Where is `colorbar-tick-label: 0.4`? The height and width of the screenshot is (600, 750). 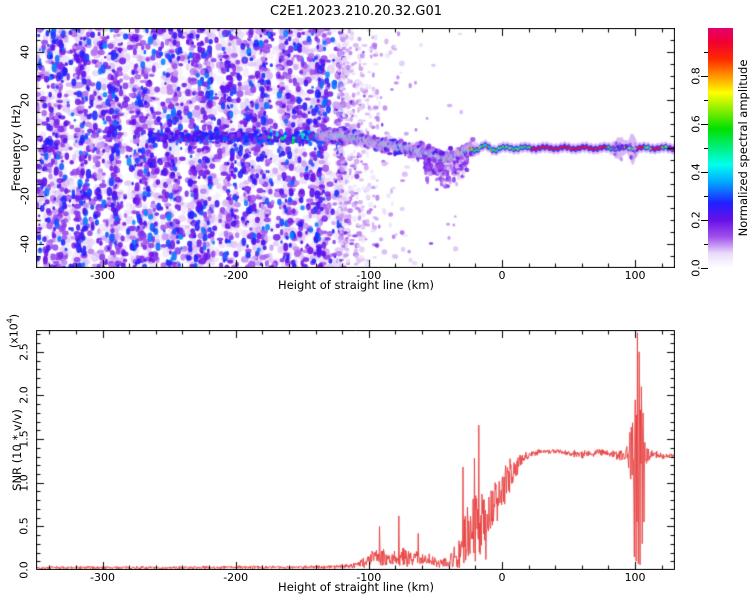
colorbar-tick-label: 0.4 is located at coordinates (696, 172).